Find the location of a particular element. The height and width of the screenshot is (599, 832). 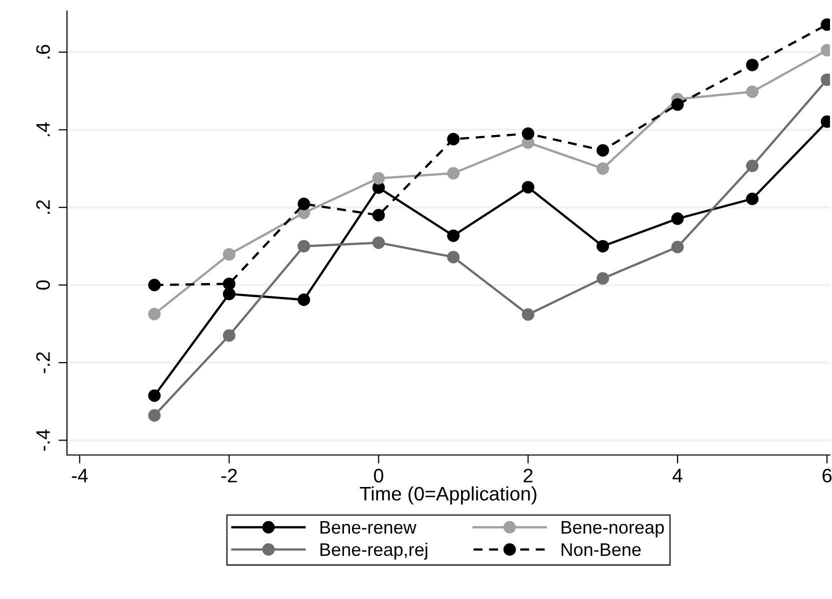

legend-label: Bene-noreap is located at coordinates (613, 529).